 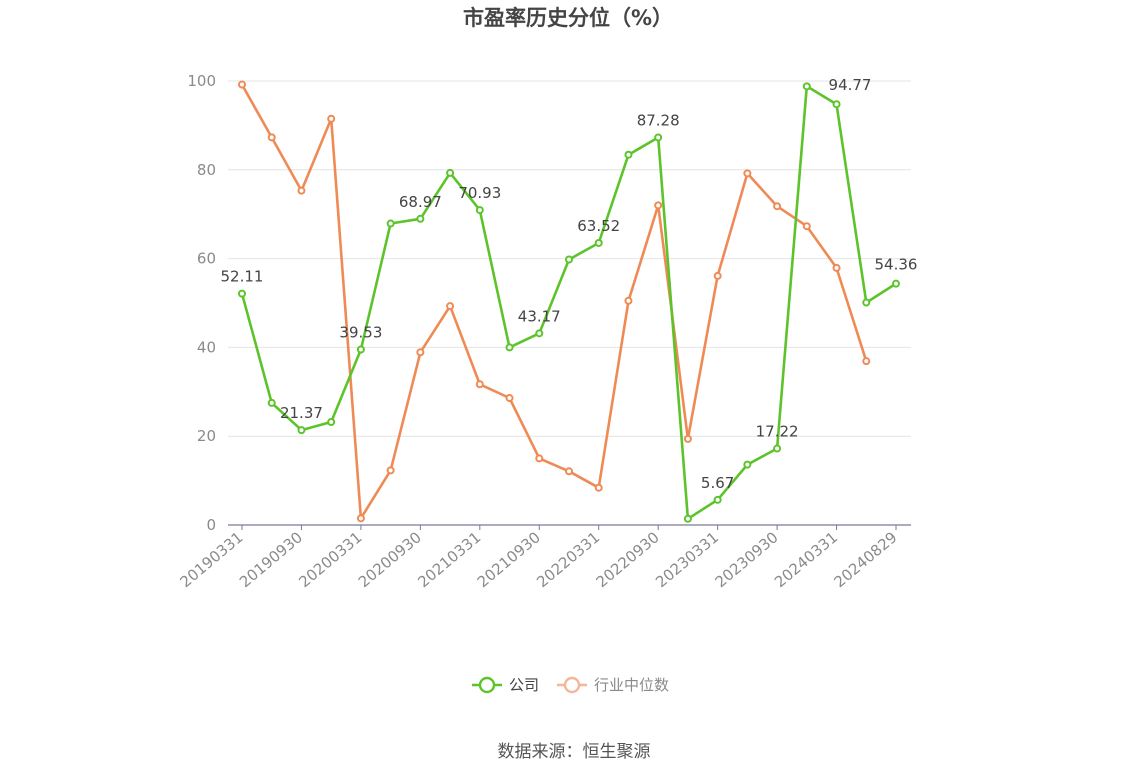 What do you see at coordinates (628, 559) in the screenshot?
I see `x-tick-label: 20220930` at bounding box center [628, 559].